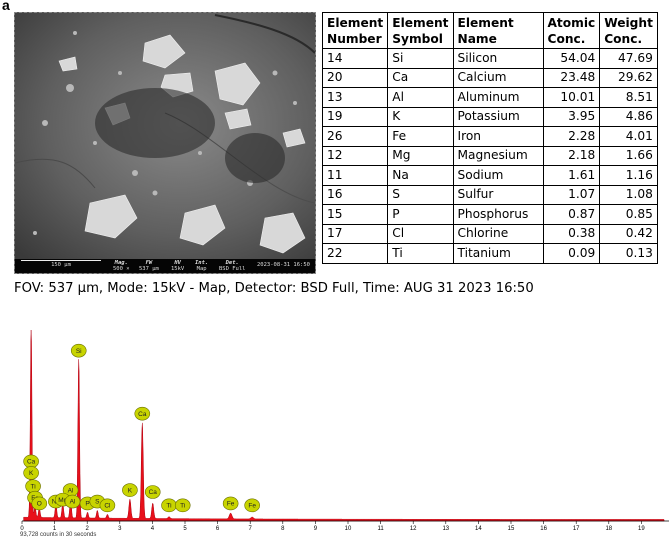 This screenshot has height=539, width=669. What do you see at coordinates (571, 77) in the screenshot?
I see `cell-atomic-conc: 23.48` at bounding box center [571, 77].